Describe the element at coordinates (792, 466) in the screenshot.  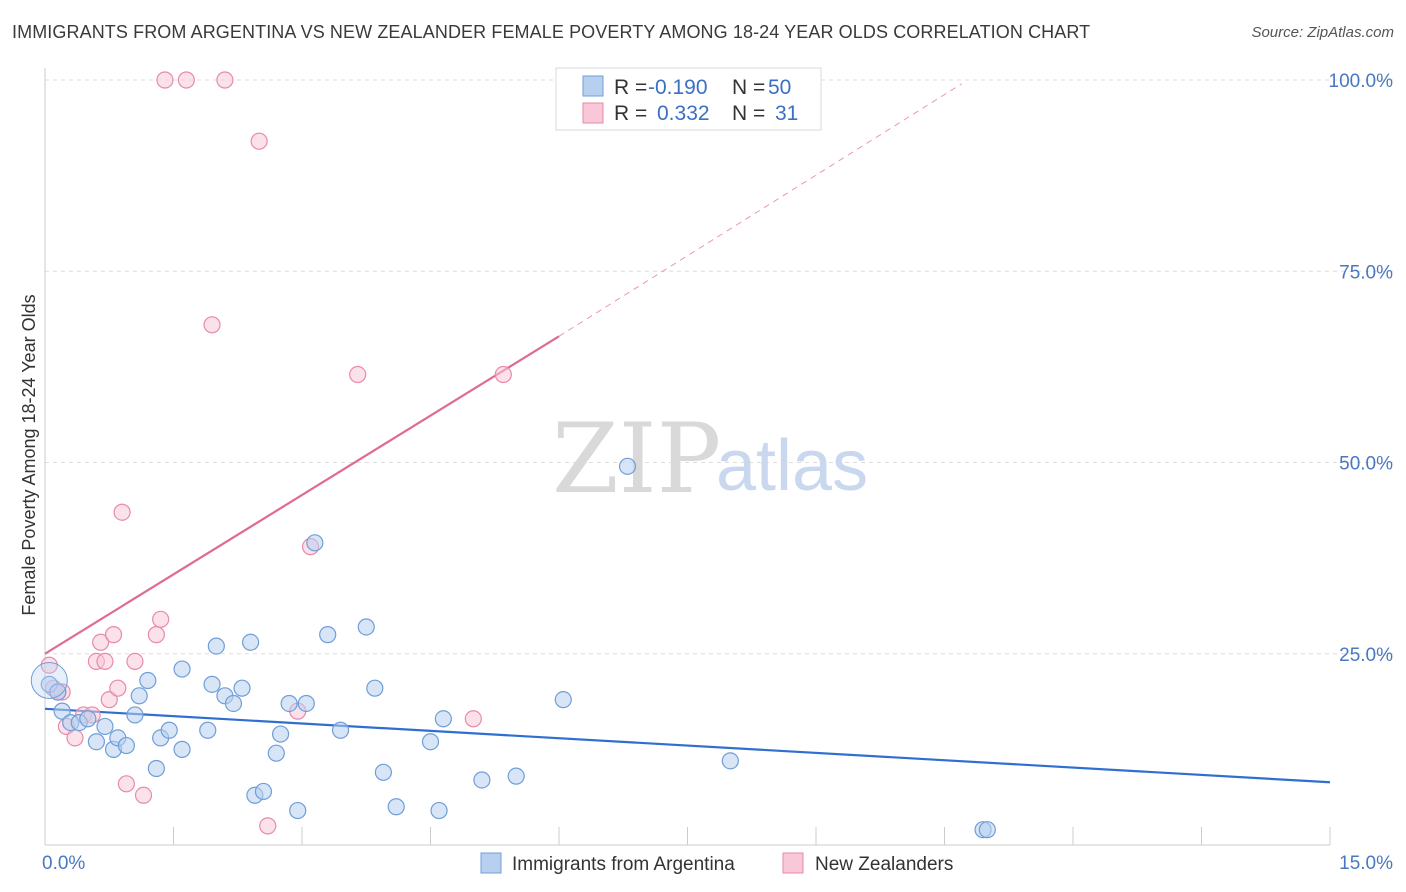
I see `watermark-atlas-text: atlas` at that location.